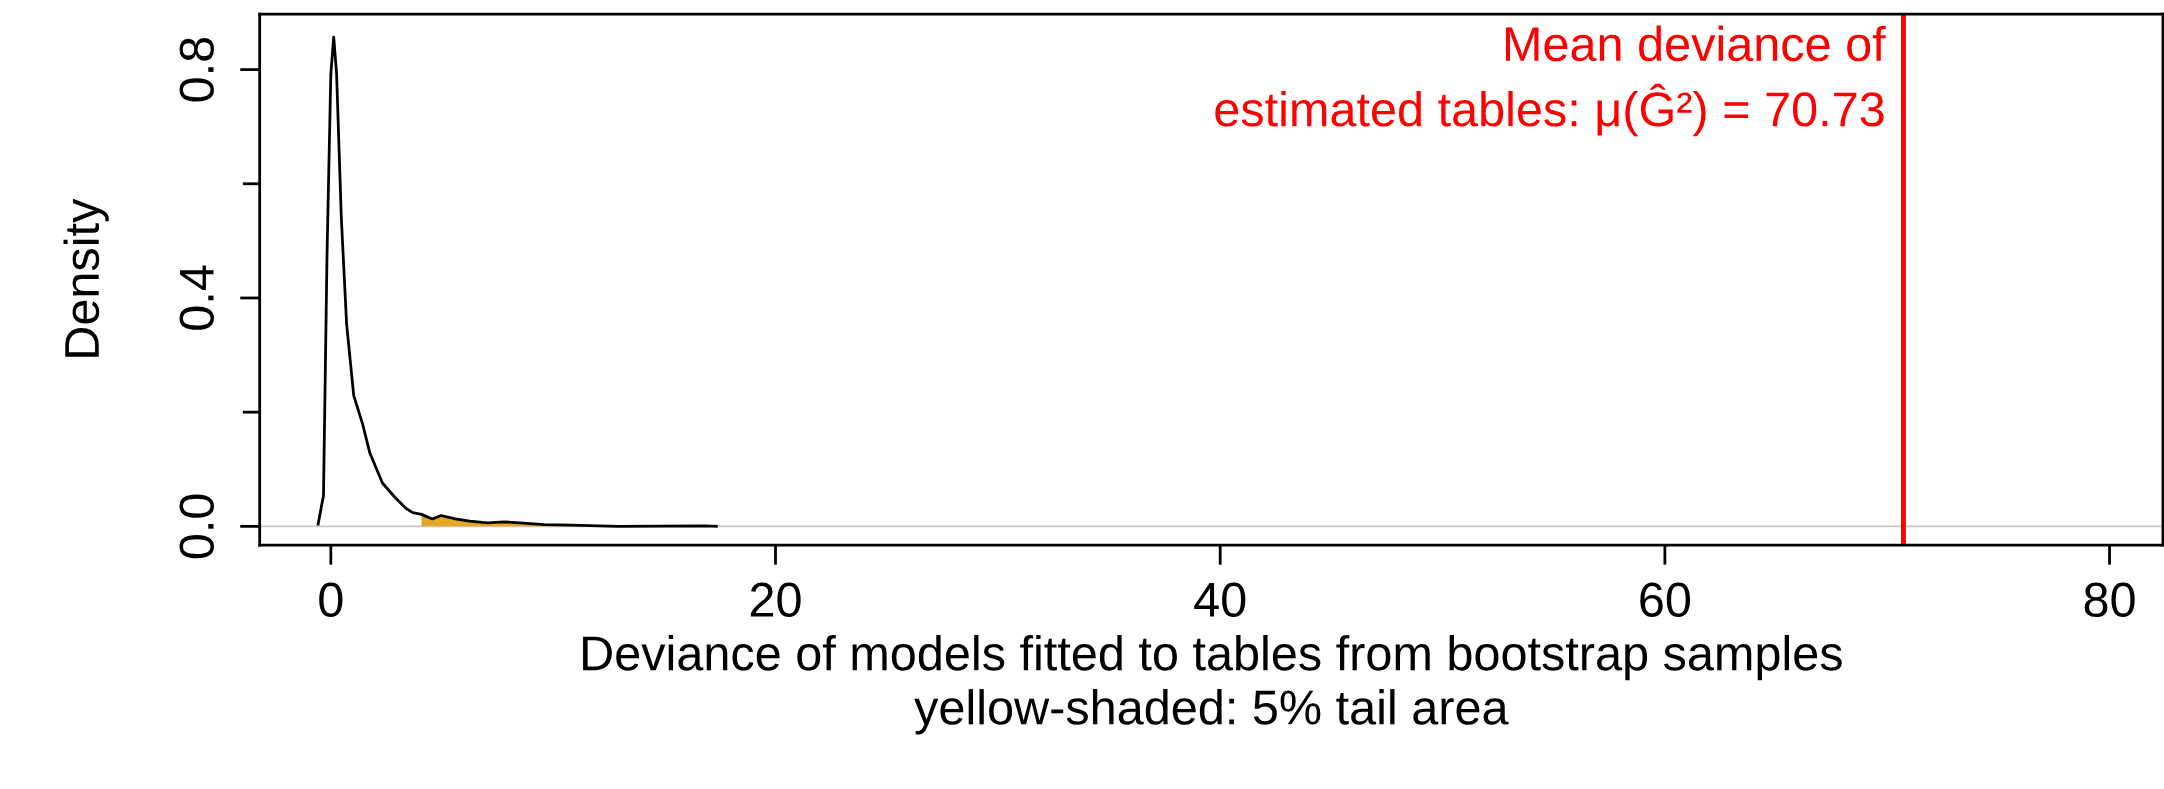 The height and width of the screenshot is (789, 2164). What do you see at coordinates (196, 69) in the screenshot?
I see `y-tick-label: 0.8` at bounding box center [196, 69].